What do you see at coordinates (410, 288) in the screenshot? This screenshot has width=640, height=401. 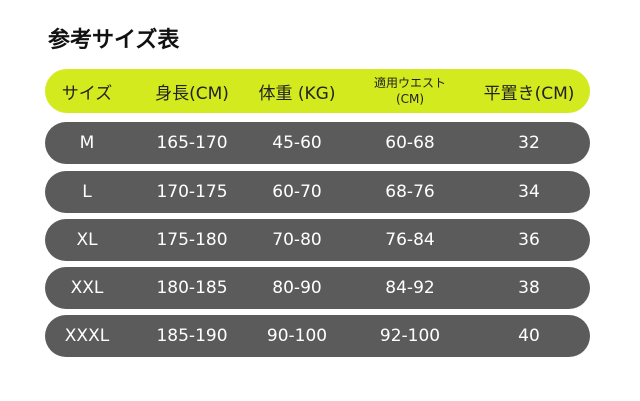 I see `cell-waist: 84-92` at bounding box center [410, 288].